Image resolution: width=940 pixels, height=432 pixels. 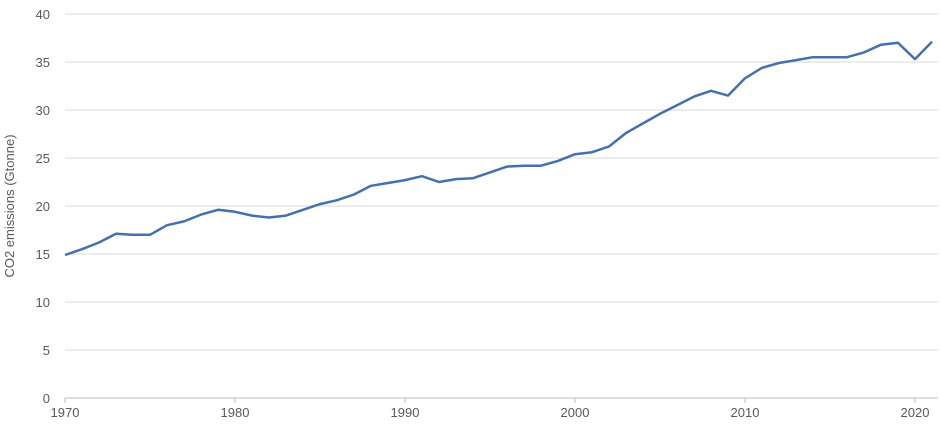 I want to click on y-tick-label: 20, so click(x=43, y=206).